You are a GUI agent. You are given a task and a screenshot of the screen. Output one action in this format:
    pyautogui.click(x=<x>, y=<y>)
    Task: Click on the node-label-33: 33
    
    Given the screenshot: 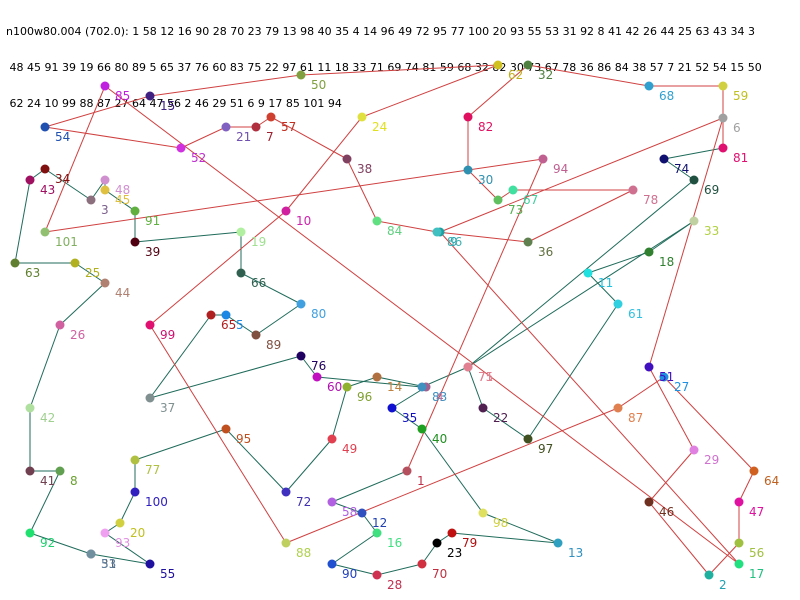 What is the action you would take?
    pyautogui.click(x=711, y=231)
    